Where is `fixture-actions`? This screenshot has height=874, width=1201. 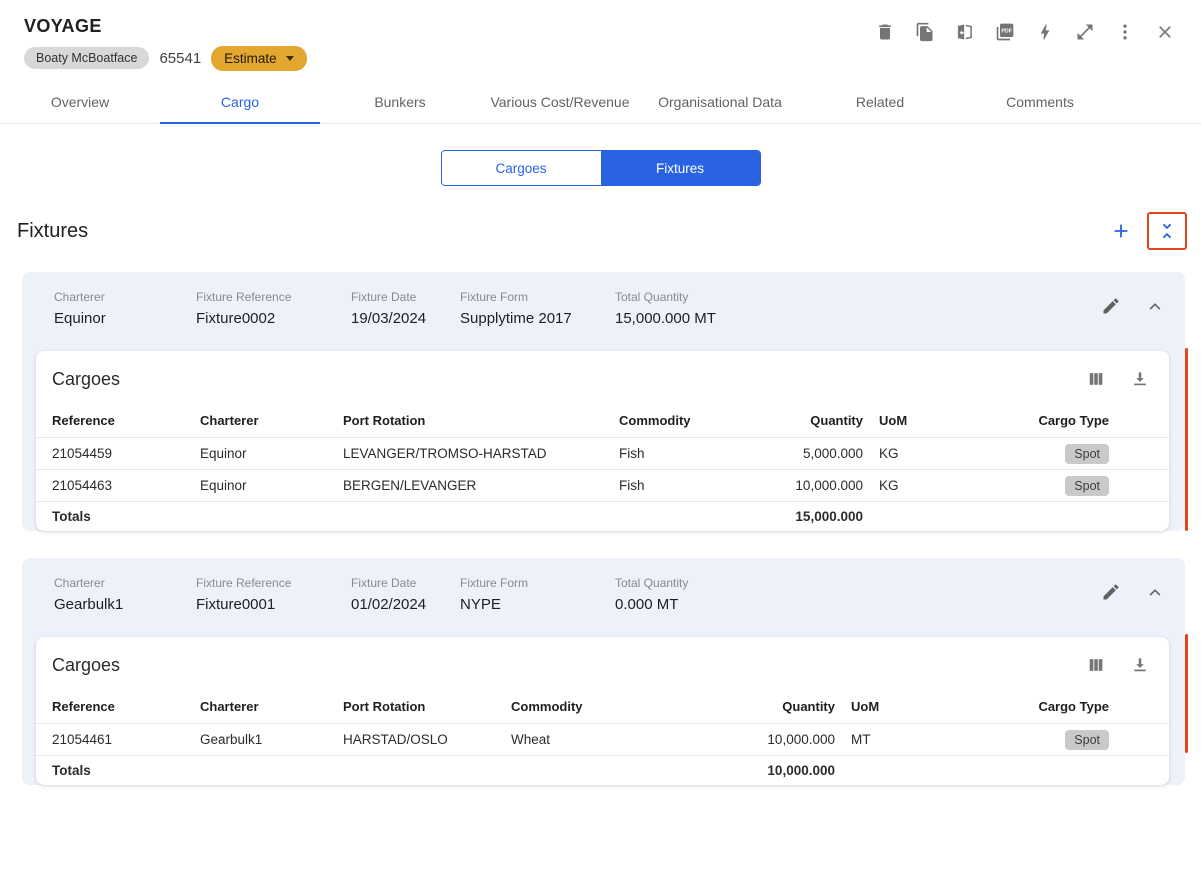 fixture-actions is located at coordinates (1133, 306).